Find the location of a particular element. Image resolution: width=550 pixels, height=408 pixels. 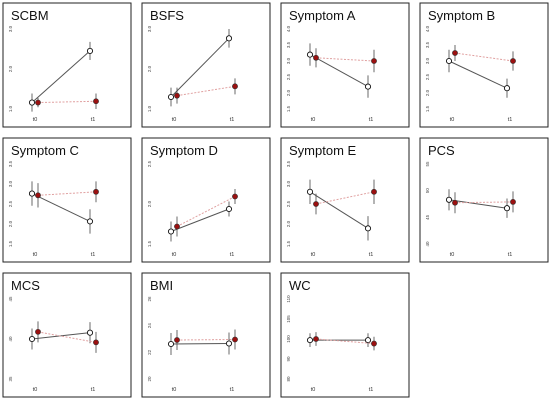

panel-title: BMI is located at coordinates (161, 285).